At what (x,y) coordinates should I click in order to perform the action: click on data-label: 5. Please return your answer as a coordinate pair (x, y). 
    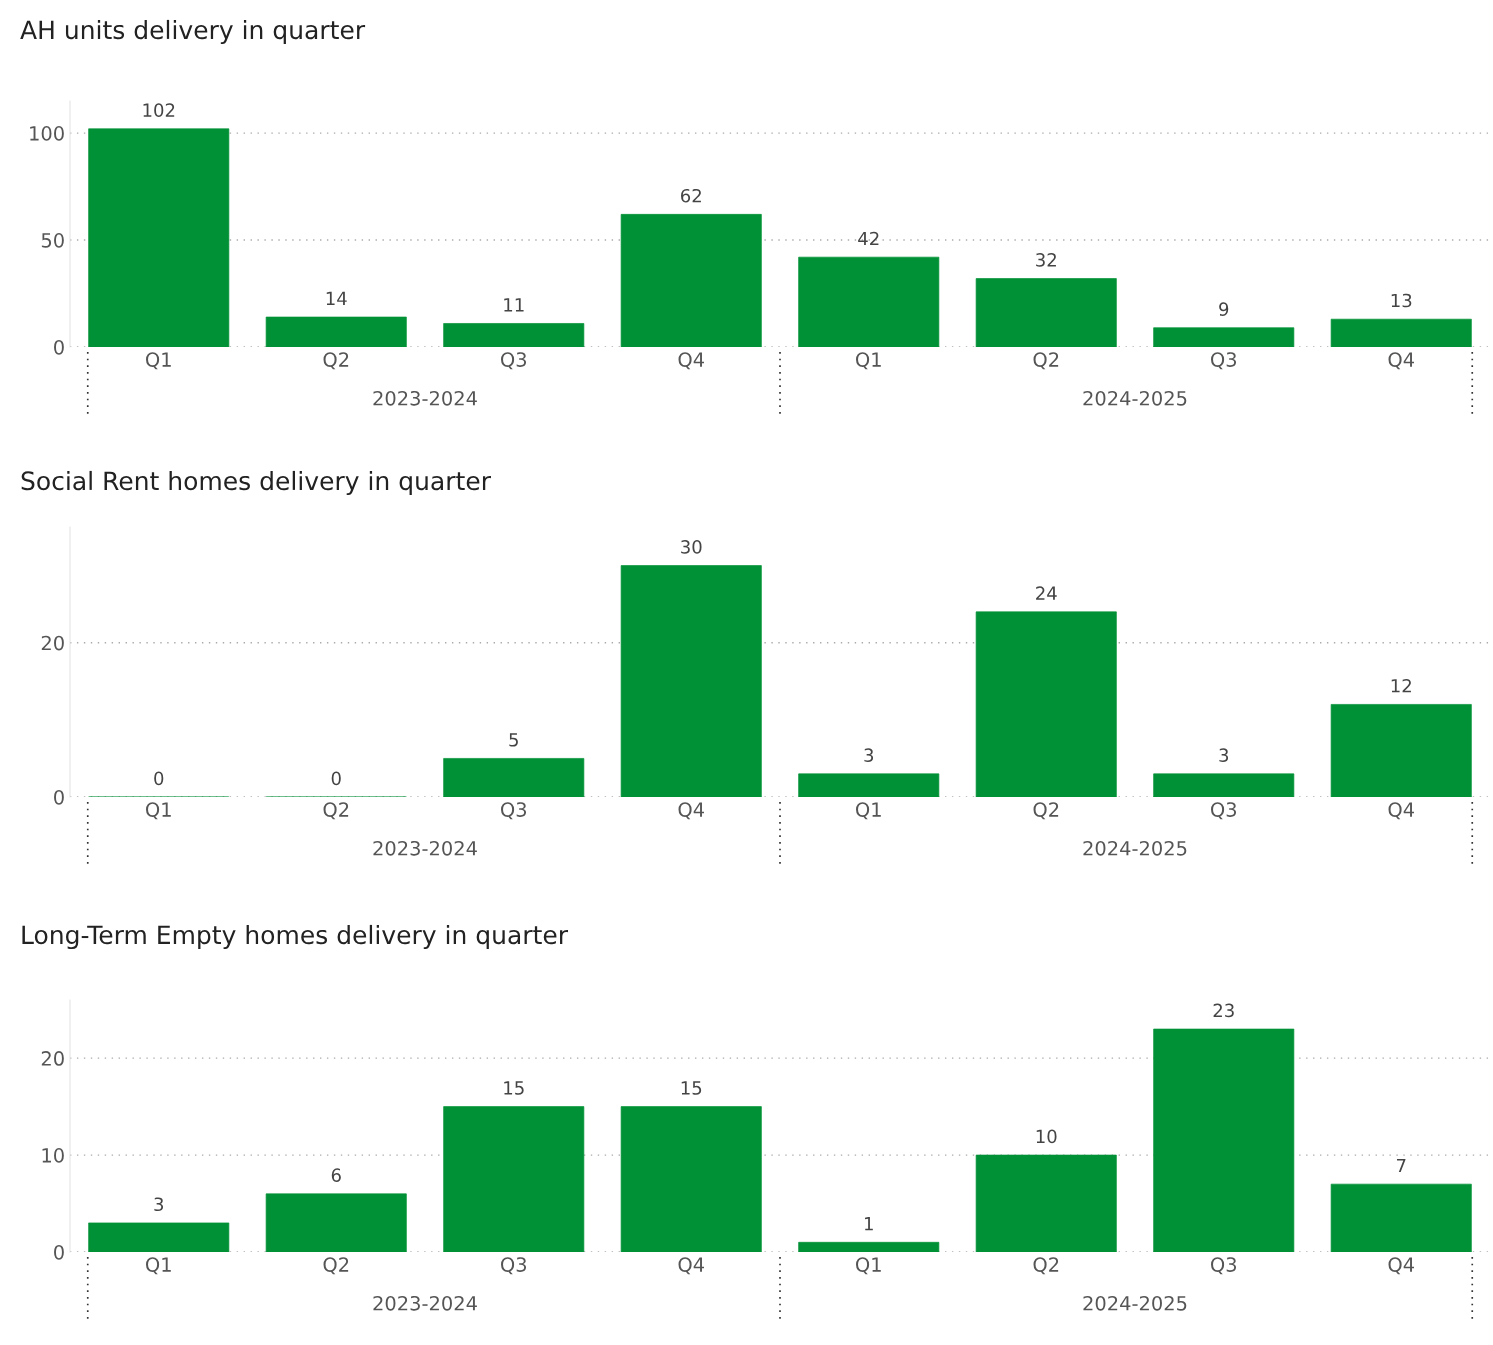
    Looking at the image, I should click on (513, 740).